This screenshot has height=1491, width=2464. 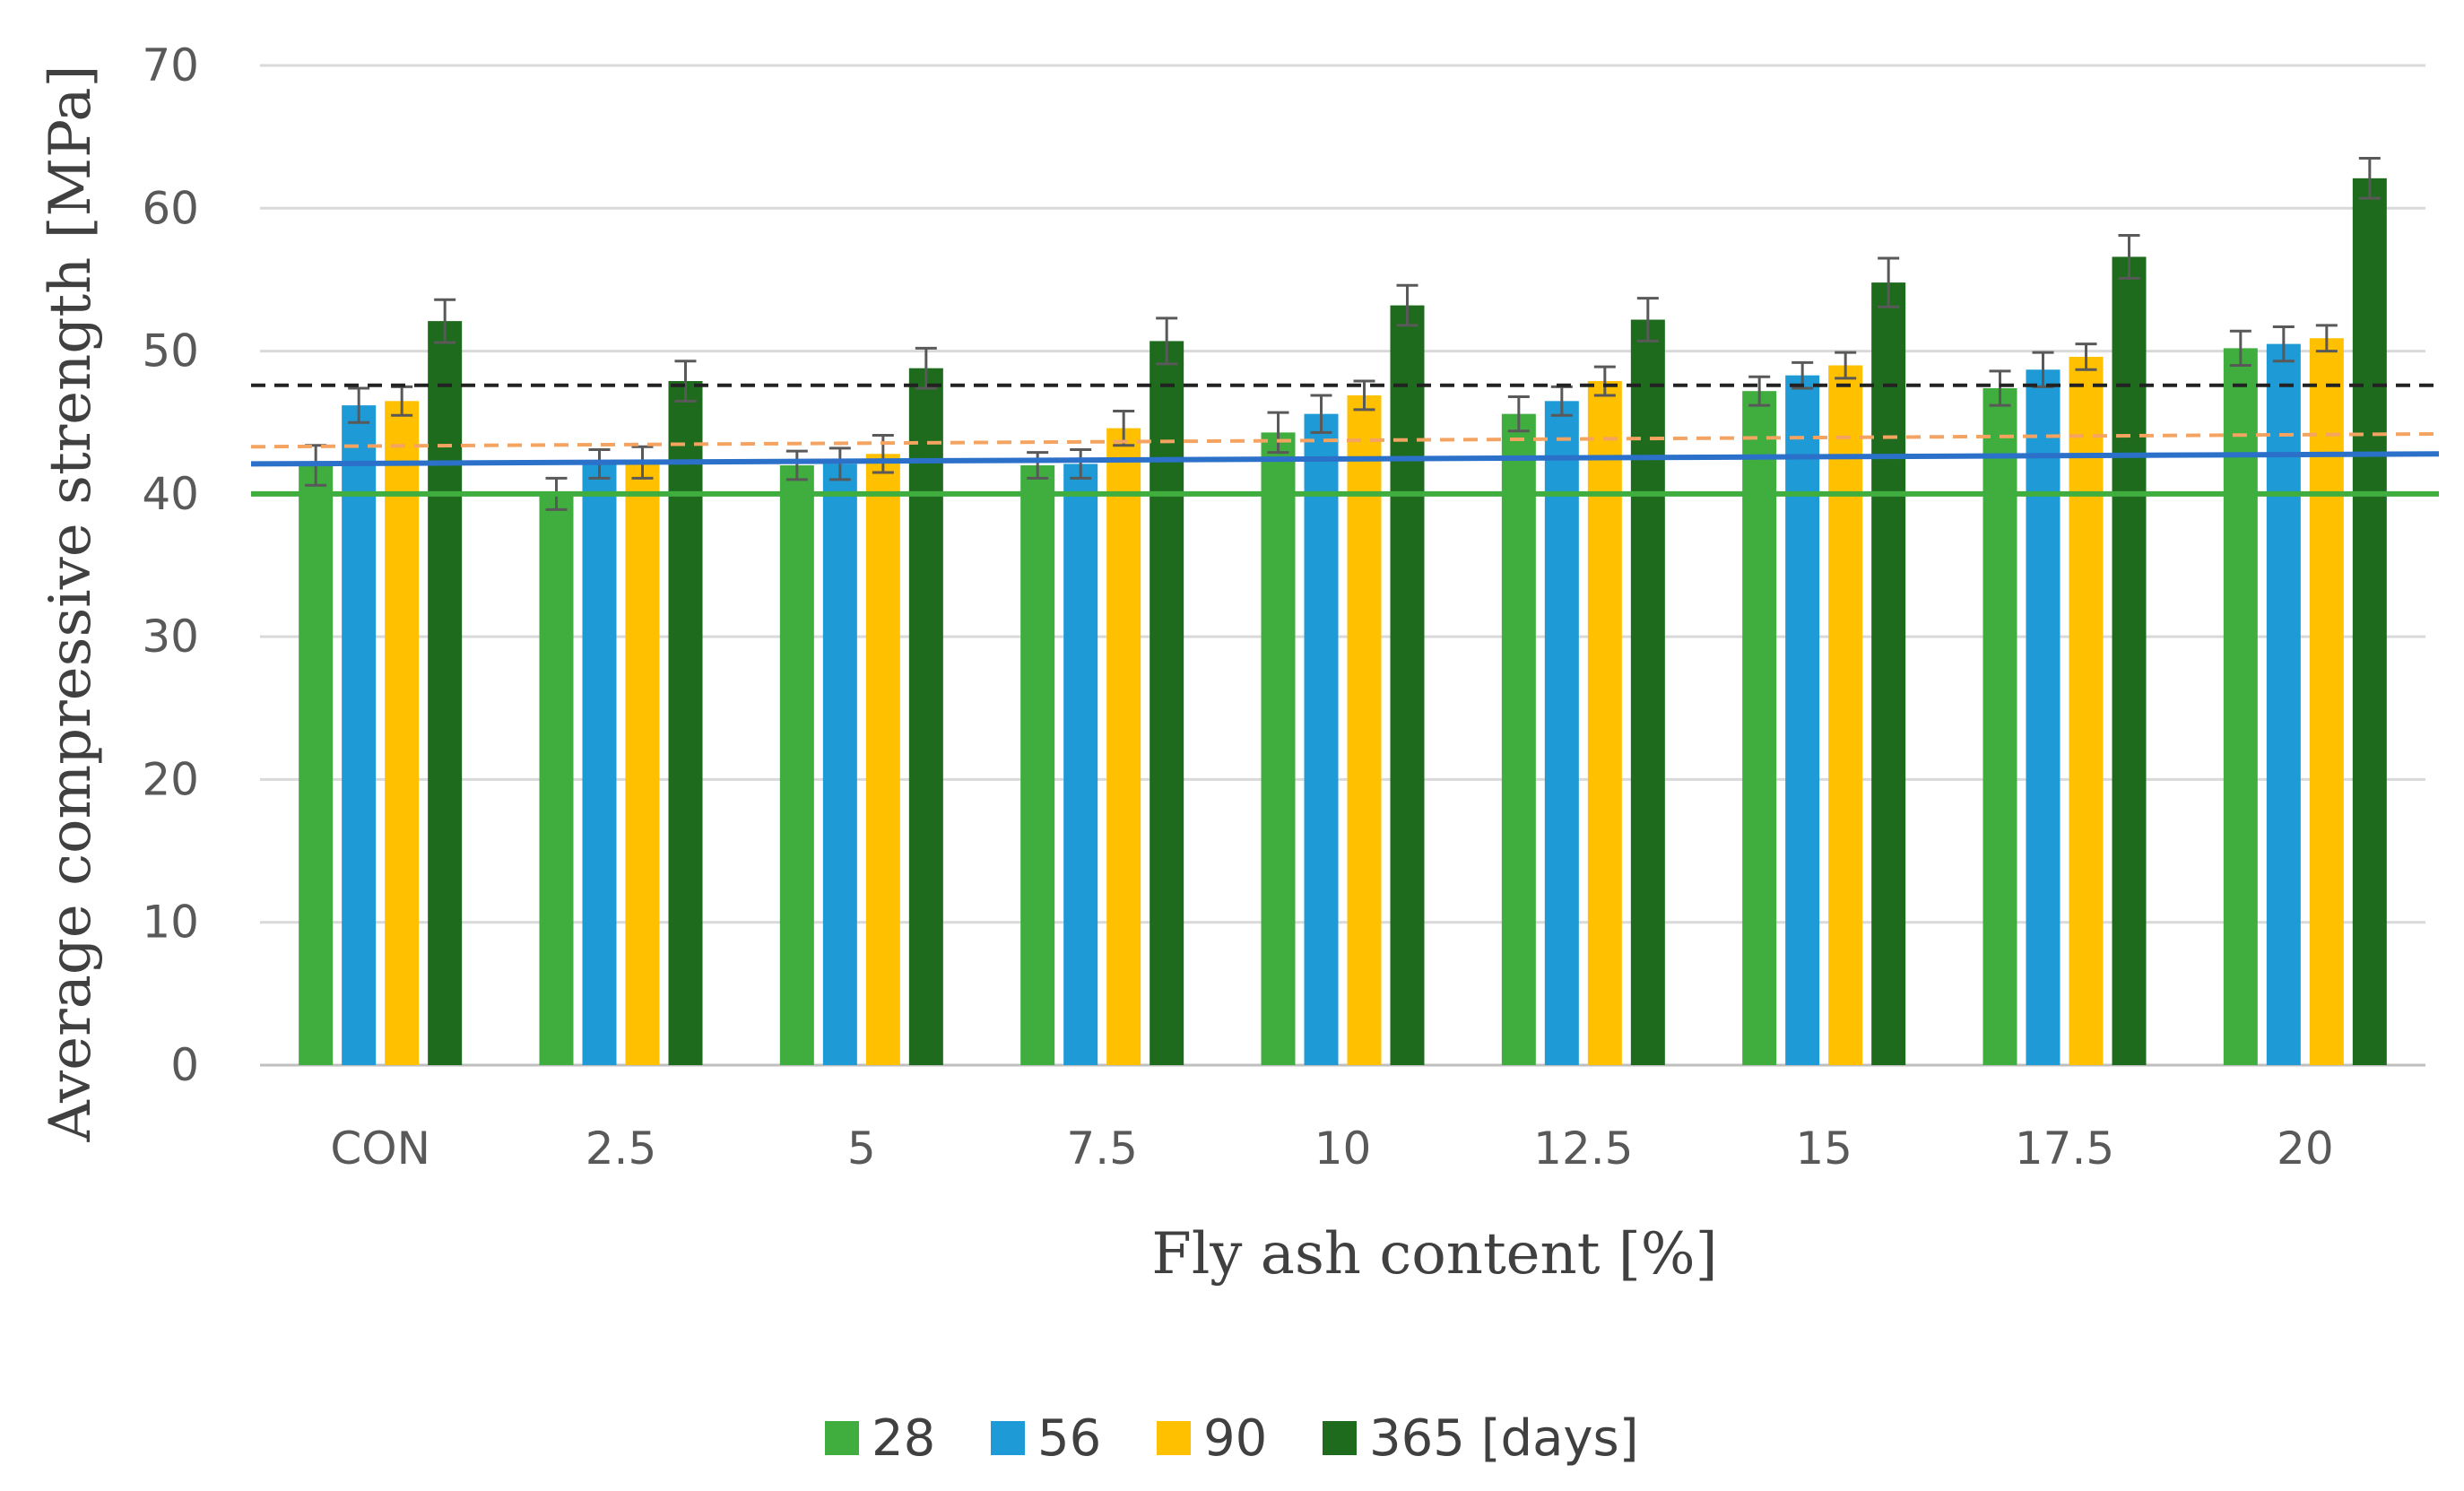 What do you see at coordinates (1343, 1149) in the screenshot?
I see `x-tick-label: 10` at bounding box center [1343, 1149].